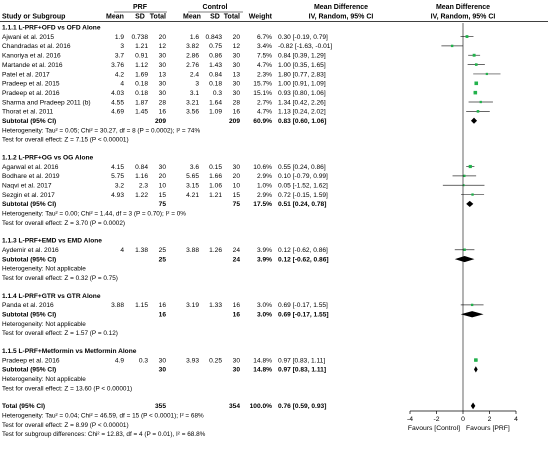 The width and height of the screenshot is (550, 471). Describe the element at coordinates (158, 17) in the screenshot. I see `col-prf-total: Total` at that location.